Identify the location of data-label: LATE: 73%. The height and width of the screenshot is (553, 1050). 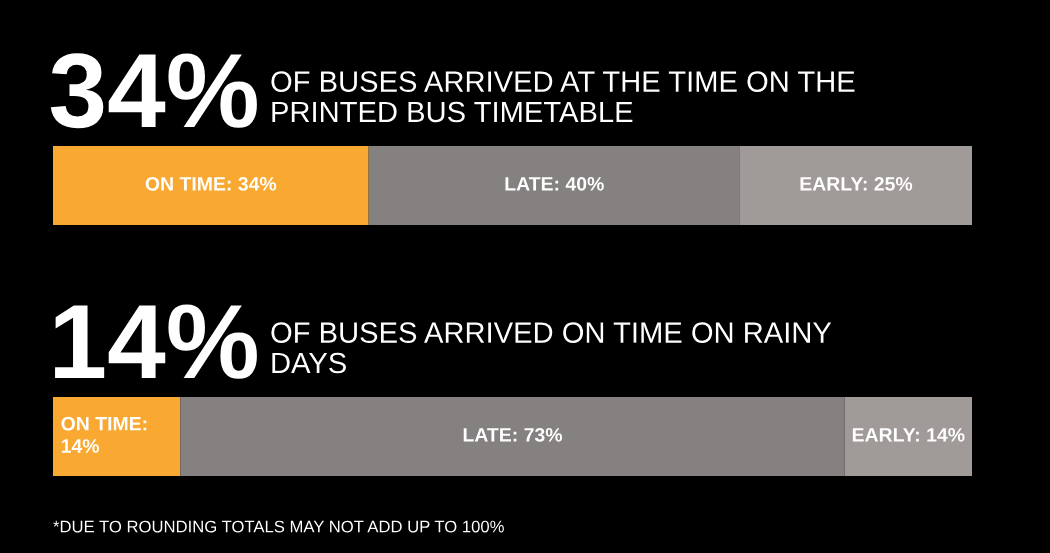
(513, 434).